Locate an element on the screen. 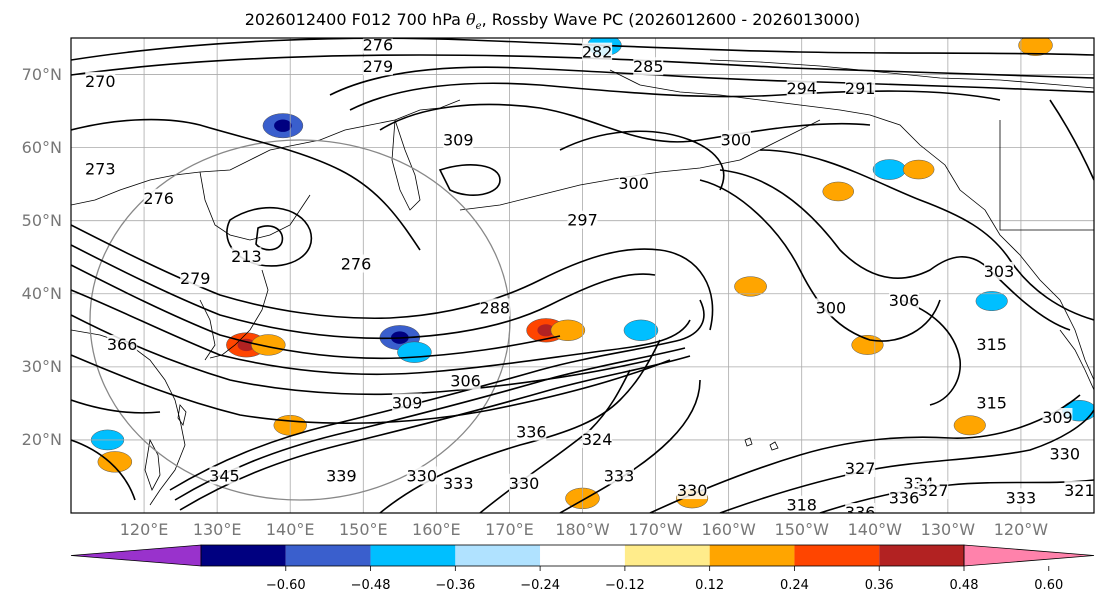  lat-label: 50°N is located at coordinates (41, 220).